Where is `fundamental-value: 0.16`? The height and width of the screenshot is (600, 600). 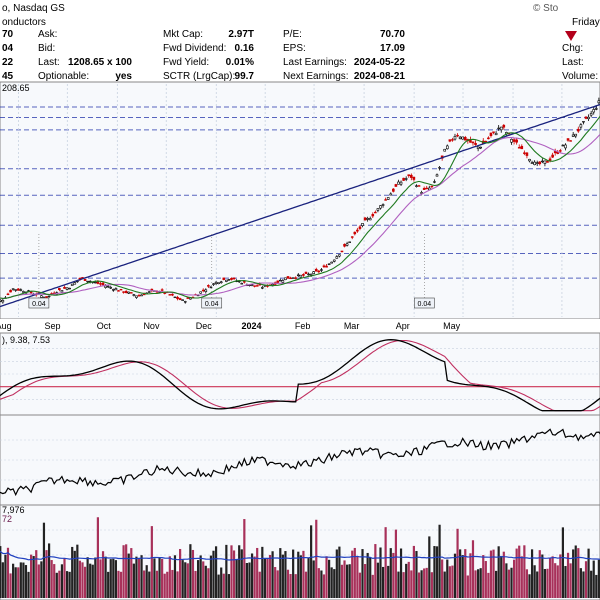 fundamental-value: 0.16 is located at coordinates (245, 48).